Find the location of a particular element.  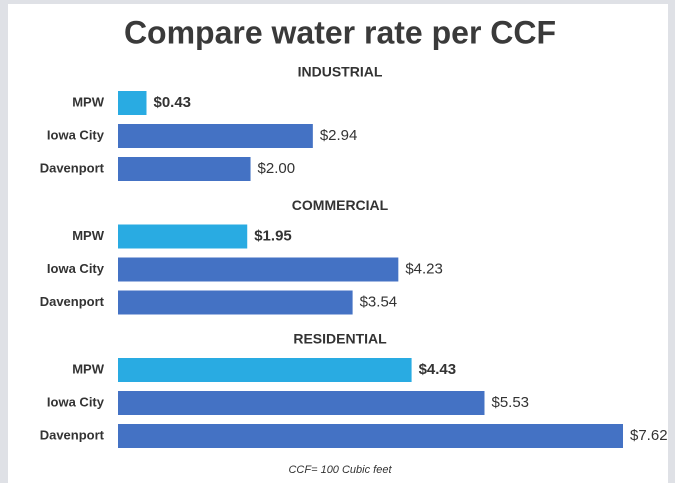

section-title: COMMERCIAL is located at coordinates (340, 205).